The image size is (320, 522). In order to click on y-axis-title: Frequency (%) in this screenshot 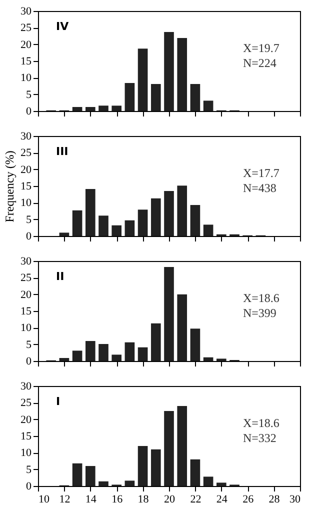, I will do `click(9, 186)`.